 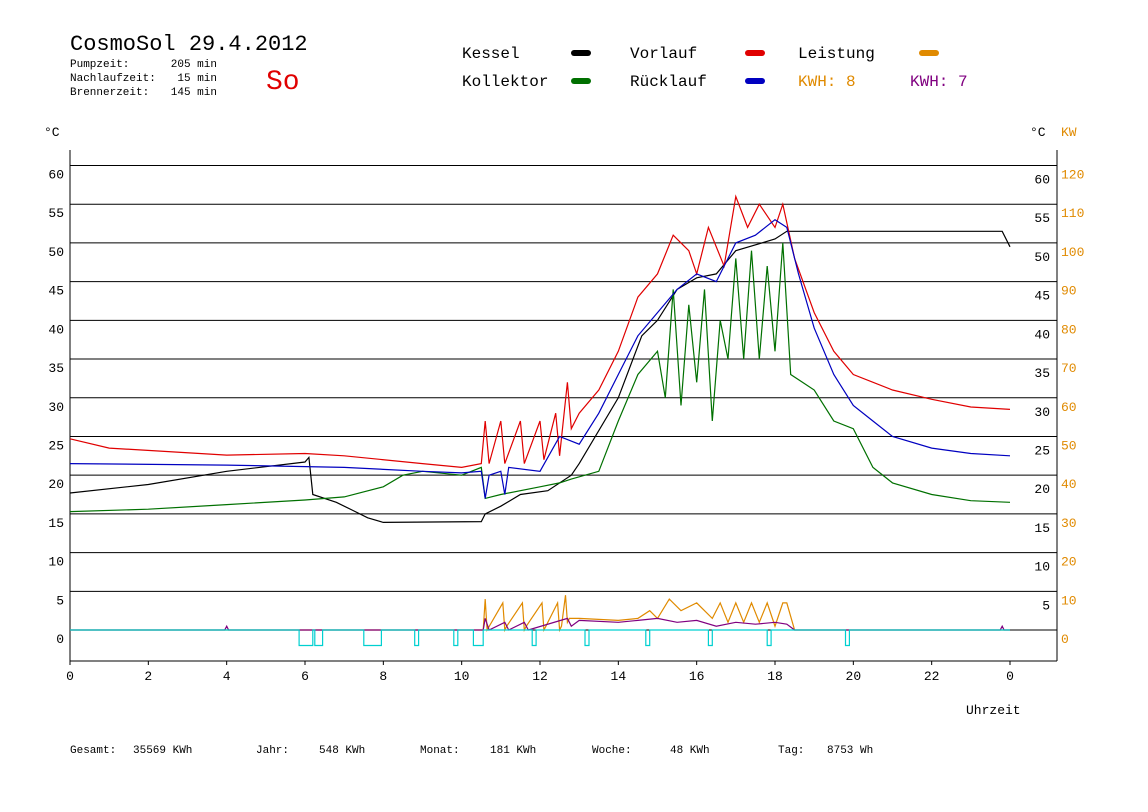 I want to click on y2-tick-label: 60, so click(x=1069, y=407).